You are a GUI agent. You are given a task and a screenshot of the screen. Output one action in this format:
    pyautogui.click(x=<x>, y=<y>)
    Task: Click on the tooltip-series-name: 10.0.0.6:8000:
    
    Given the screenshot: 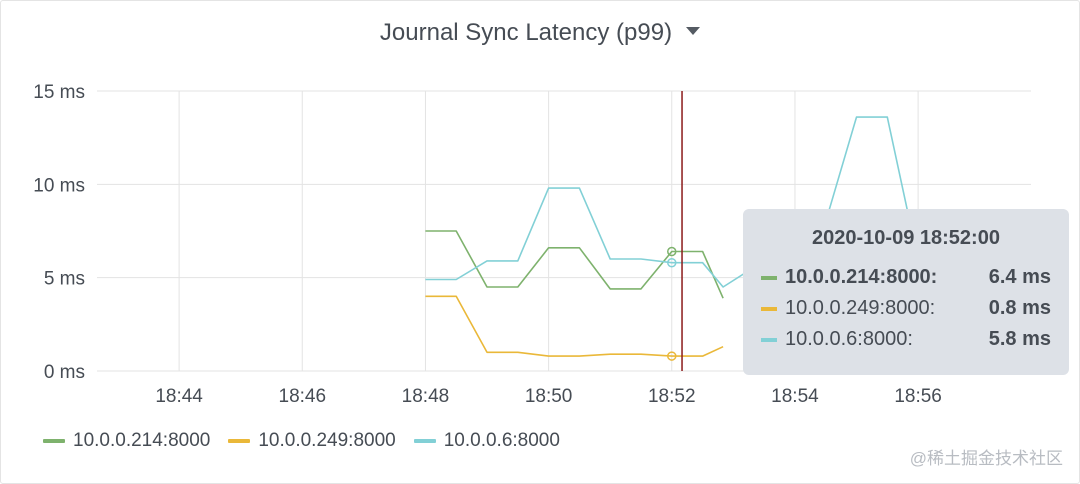 What is the action you would take?
    pyautogui.click(x=849, y=339)
    